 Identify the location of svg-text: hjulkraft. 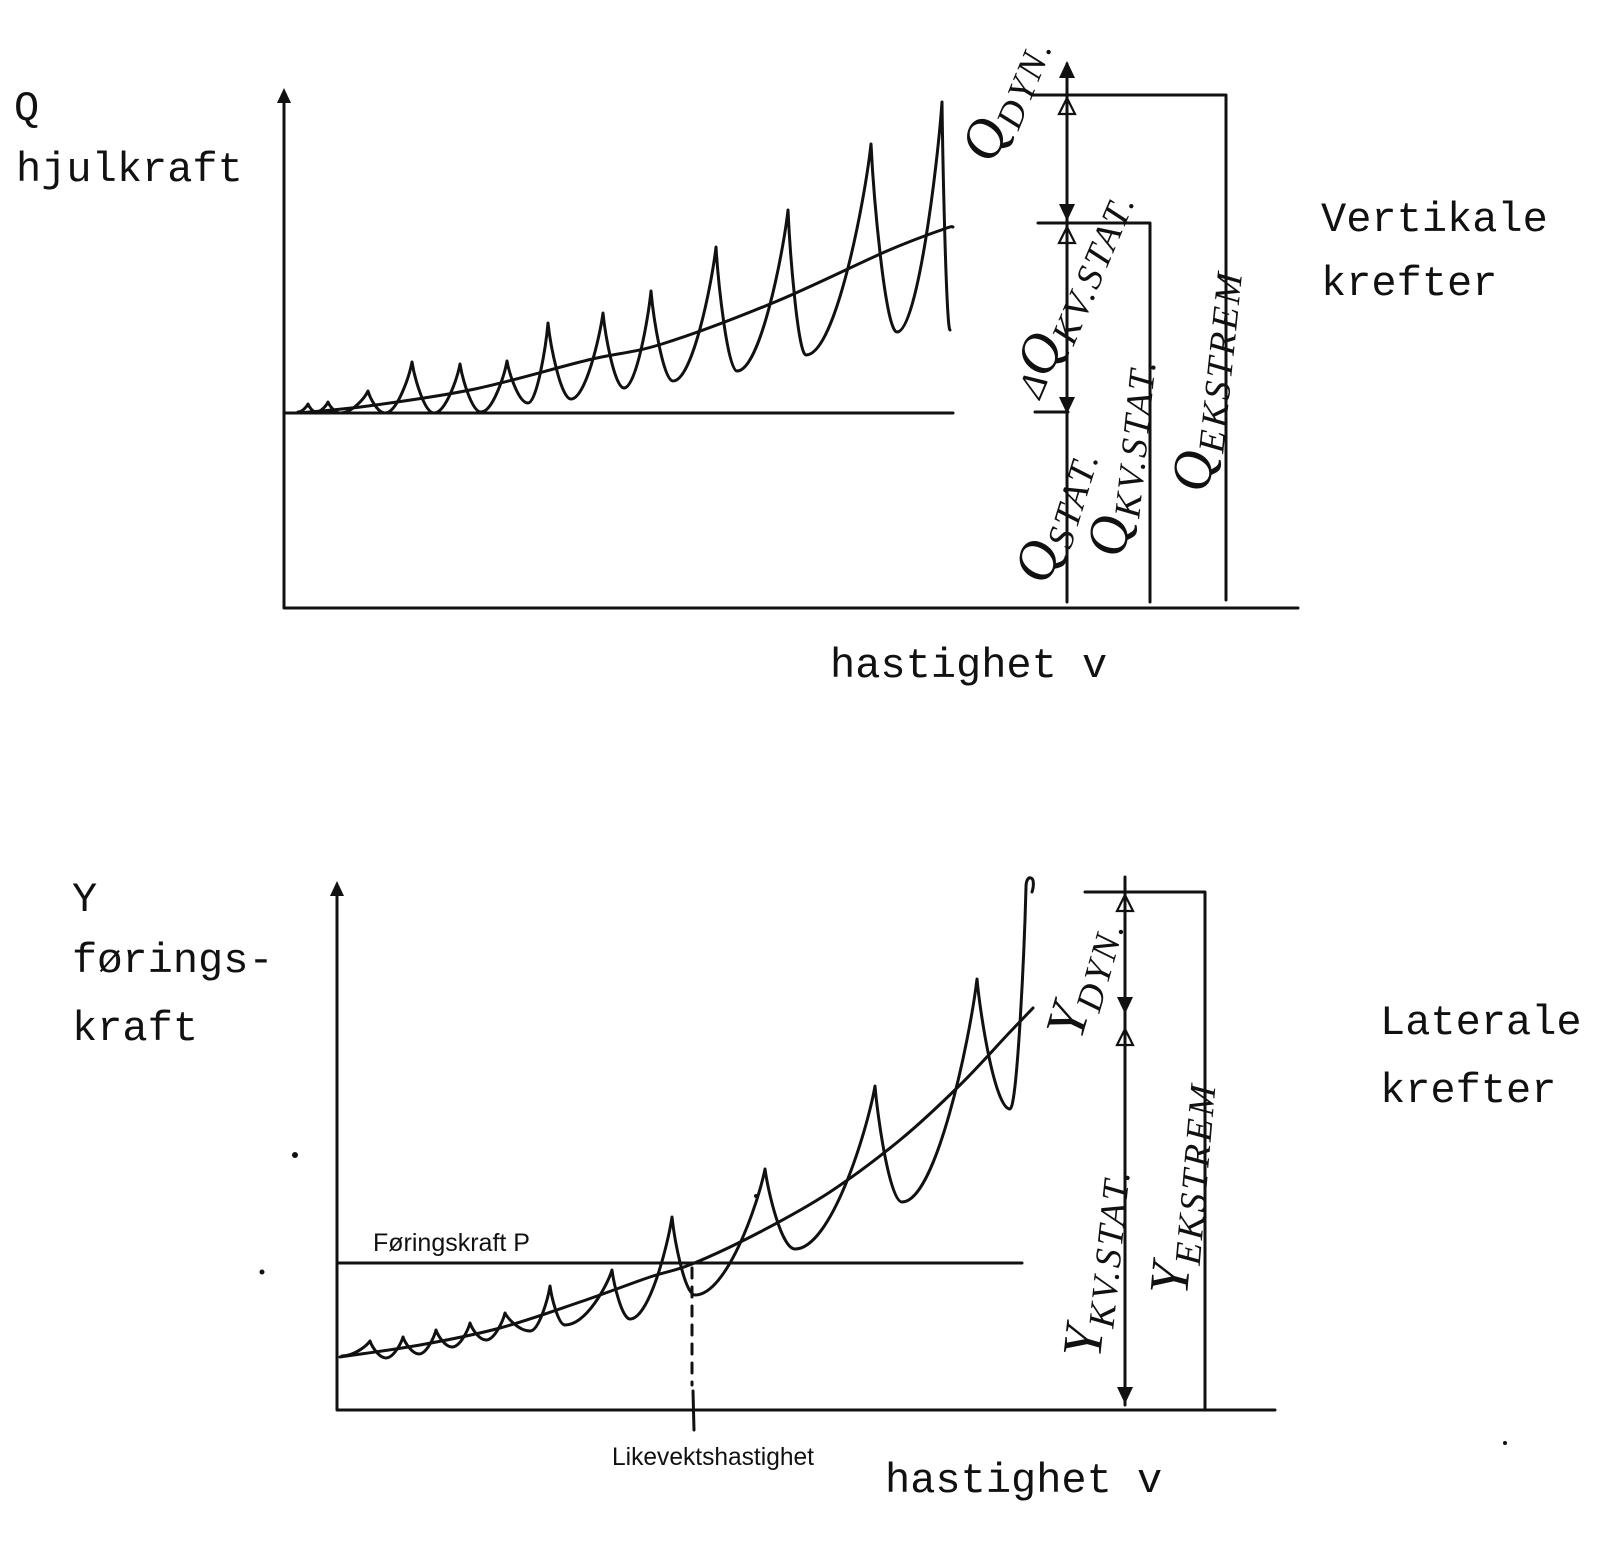
(129, 170).